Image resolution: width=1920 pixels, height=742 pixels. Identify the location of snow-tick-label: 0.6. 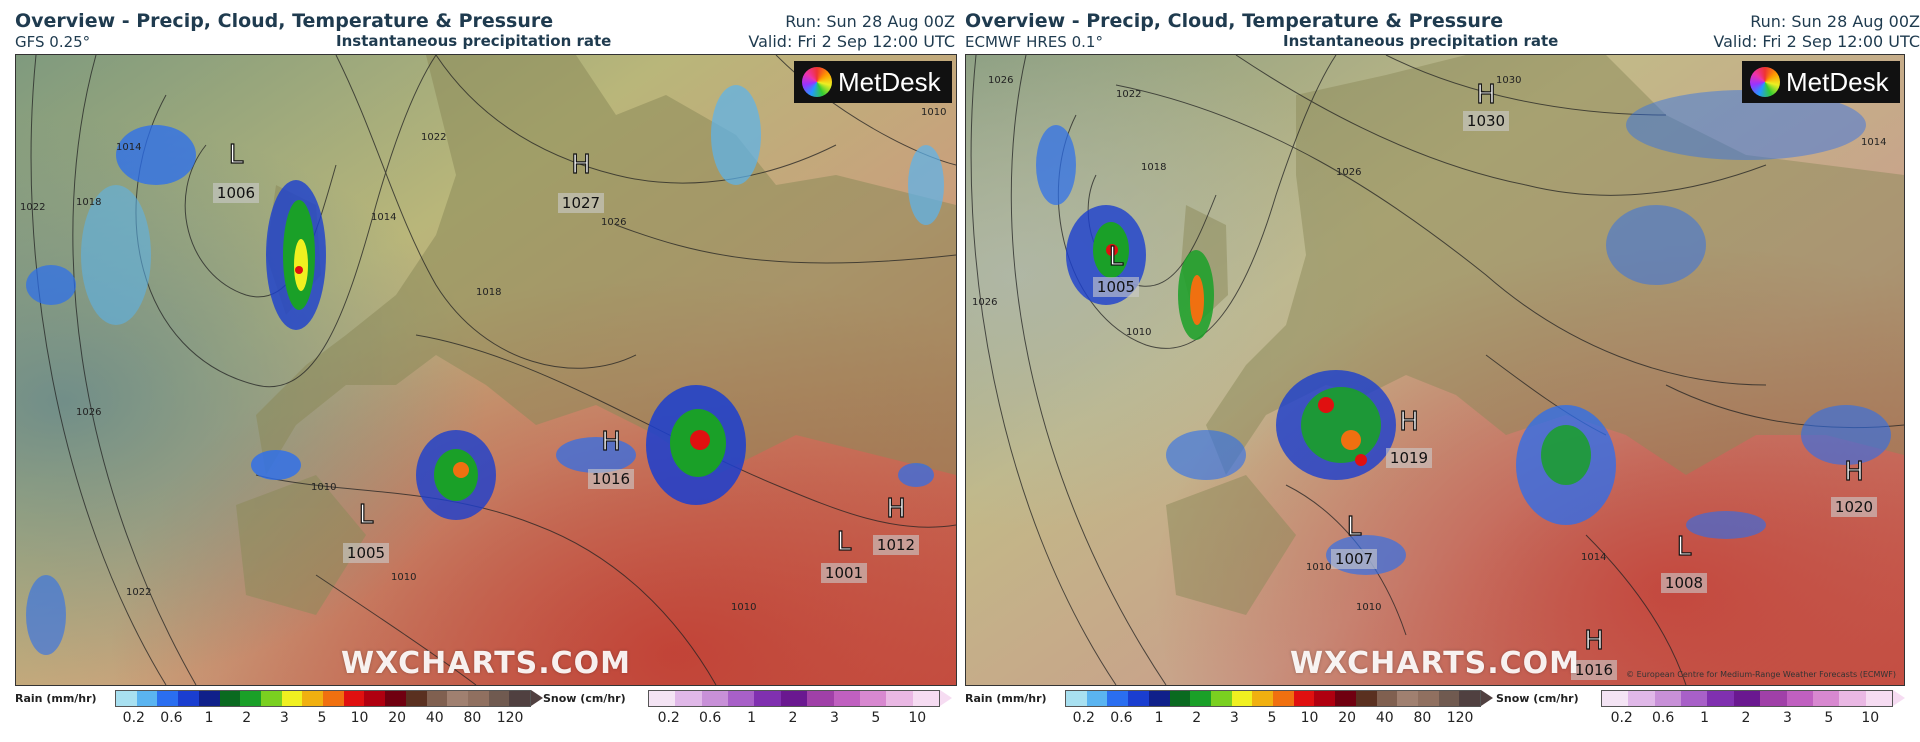
(710, 718).